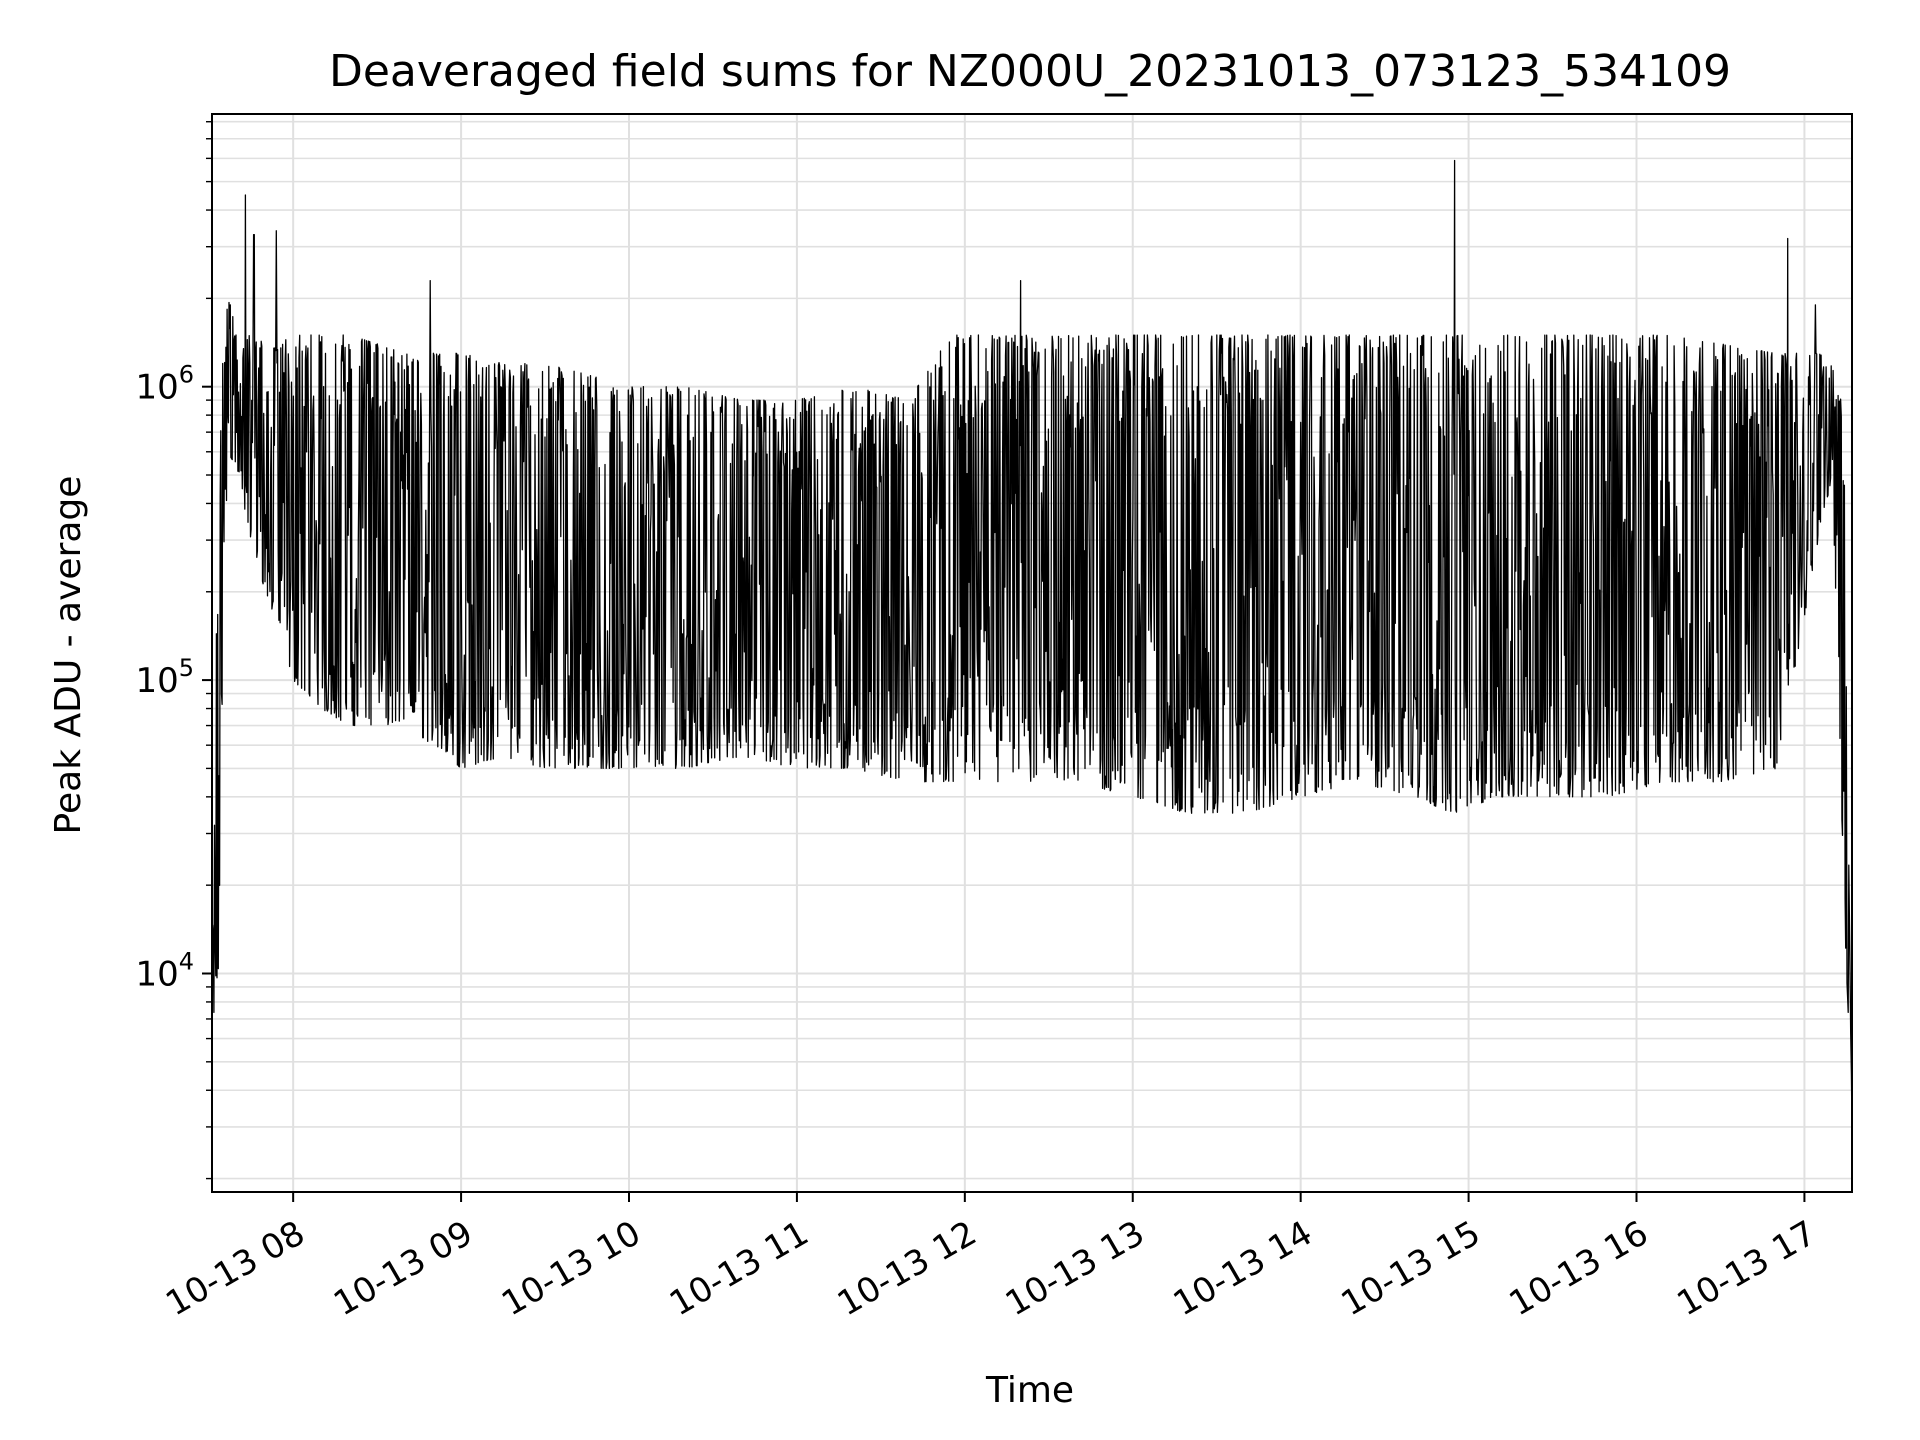 This screenshot has height=1440, width=1920. What do you see at coordinates (186, 668) in the screenshot?
I see `y-tick-exponent: 5` at bounding box center [186, 668].